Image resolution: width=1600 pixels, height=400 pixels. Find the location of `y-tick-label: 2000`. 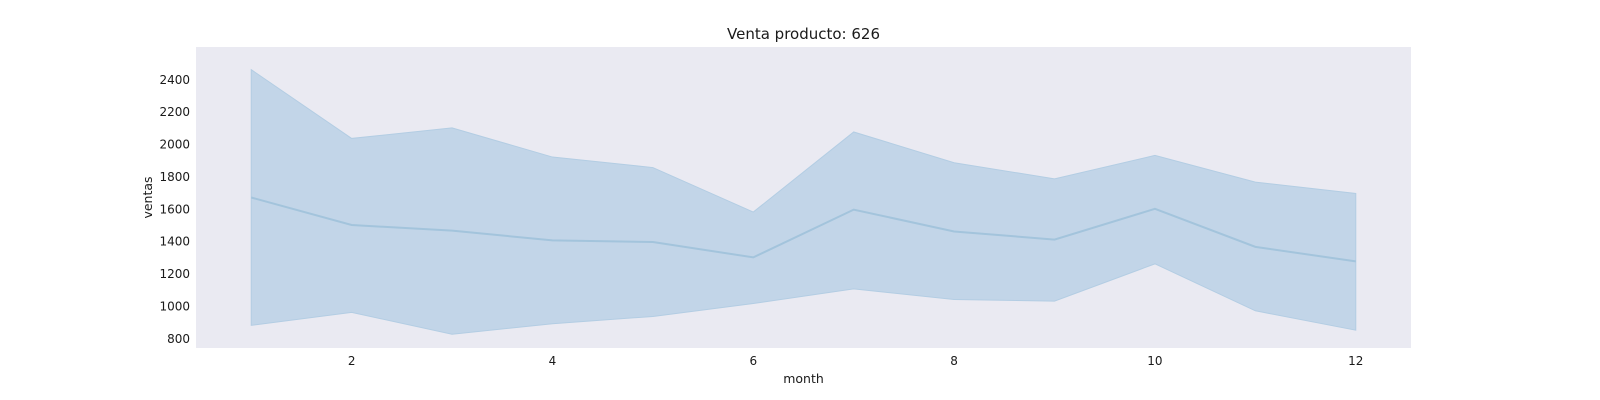

y-tick-label: 2000 is located at coordinates (174, 145).